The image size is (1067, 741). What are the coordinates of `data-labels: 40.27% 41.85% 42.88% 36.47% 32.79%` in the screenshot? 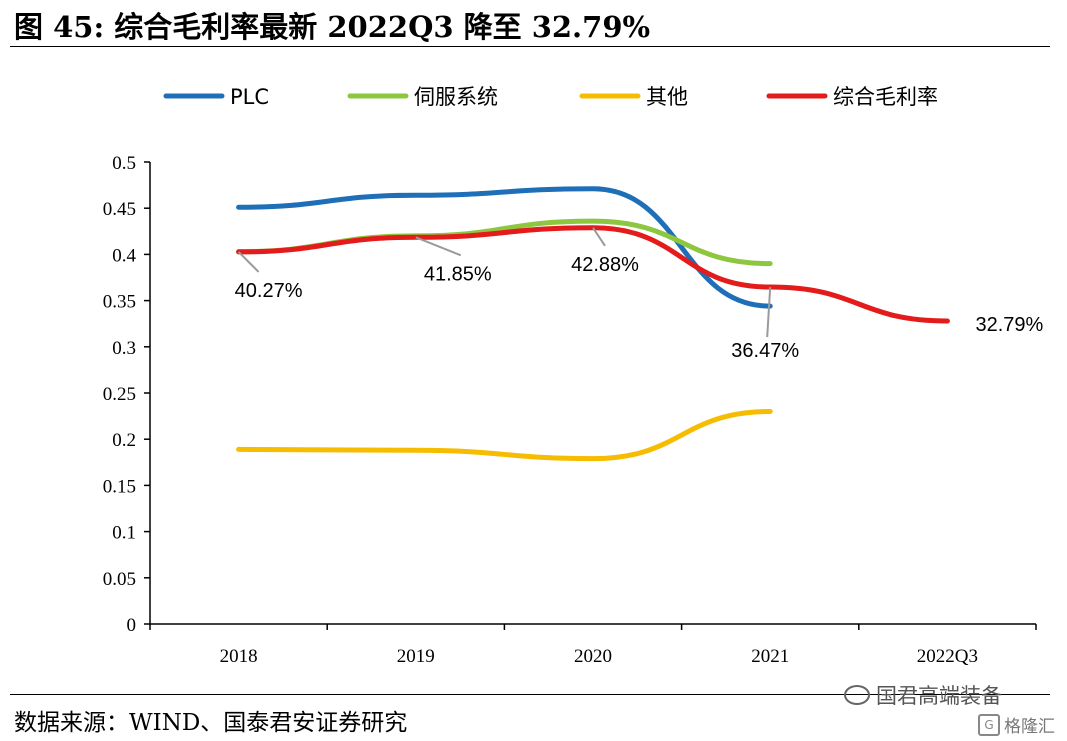 It's located at (639, 308).